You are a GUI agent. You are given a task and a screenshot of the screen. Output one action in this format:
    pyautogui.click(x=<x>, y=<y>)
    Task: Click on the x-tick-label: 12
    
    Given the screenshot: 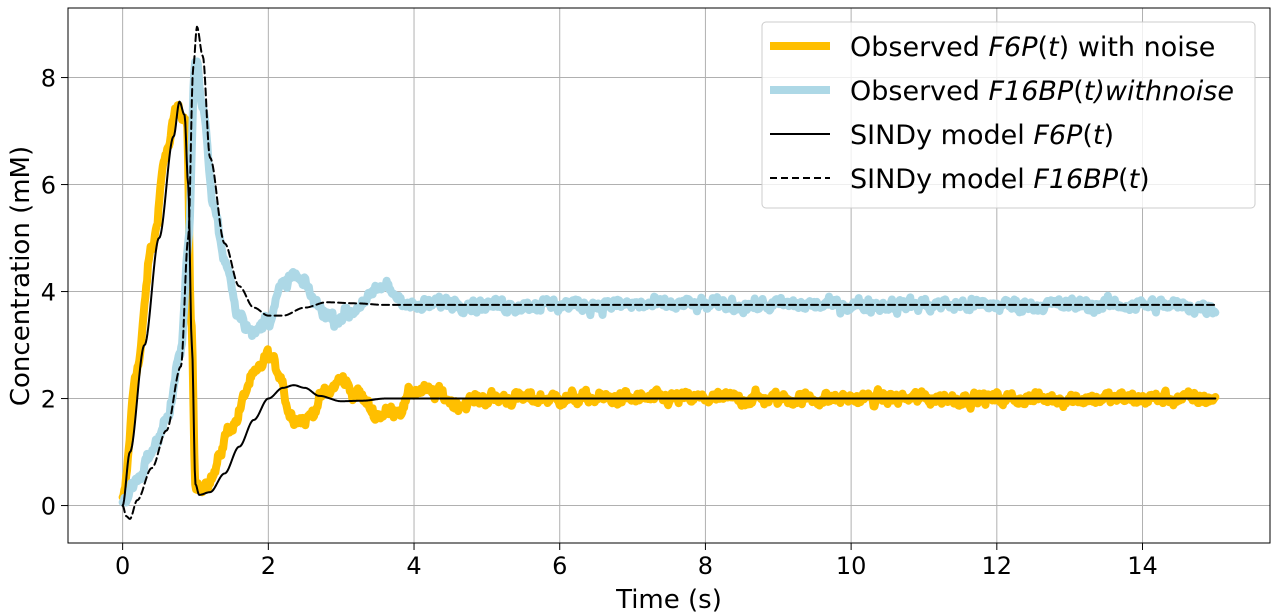 What is the action you would take?
    pyautogui.click(x=997, y=566)
    